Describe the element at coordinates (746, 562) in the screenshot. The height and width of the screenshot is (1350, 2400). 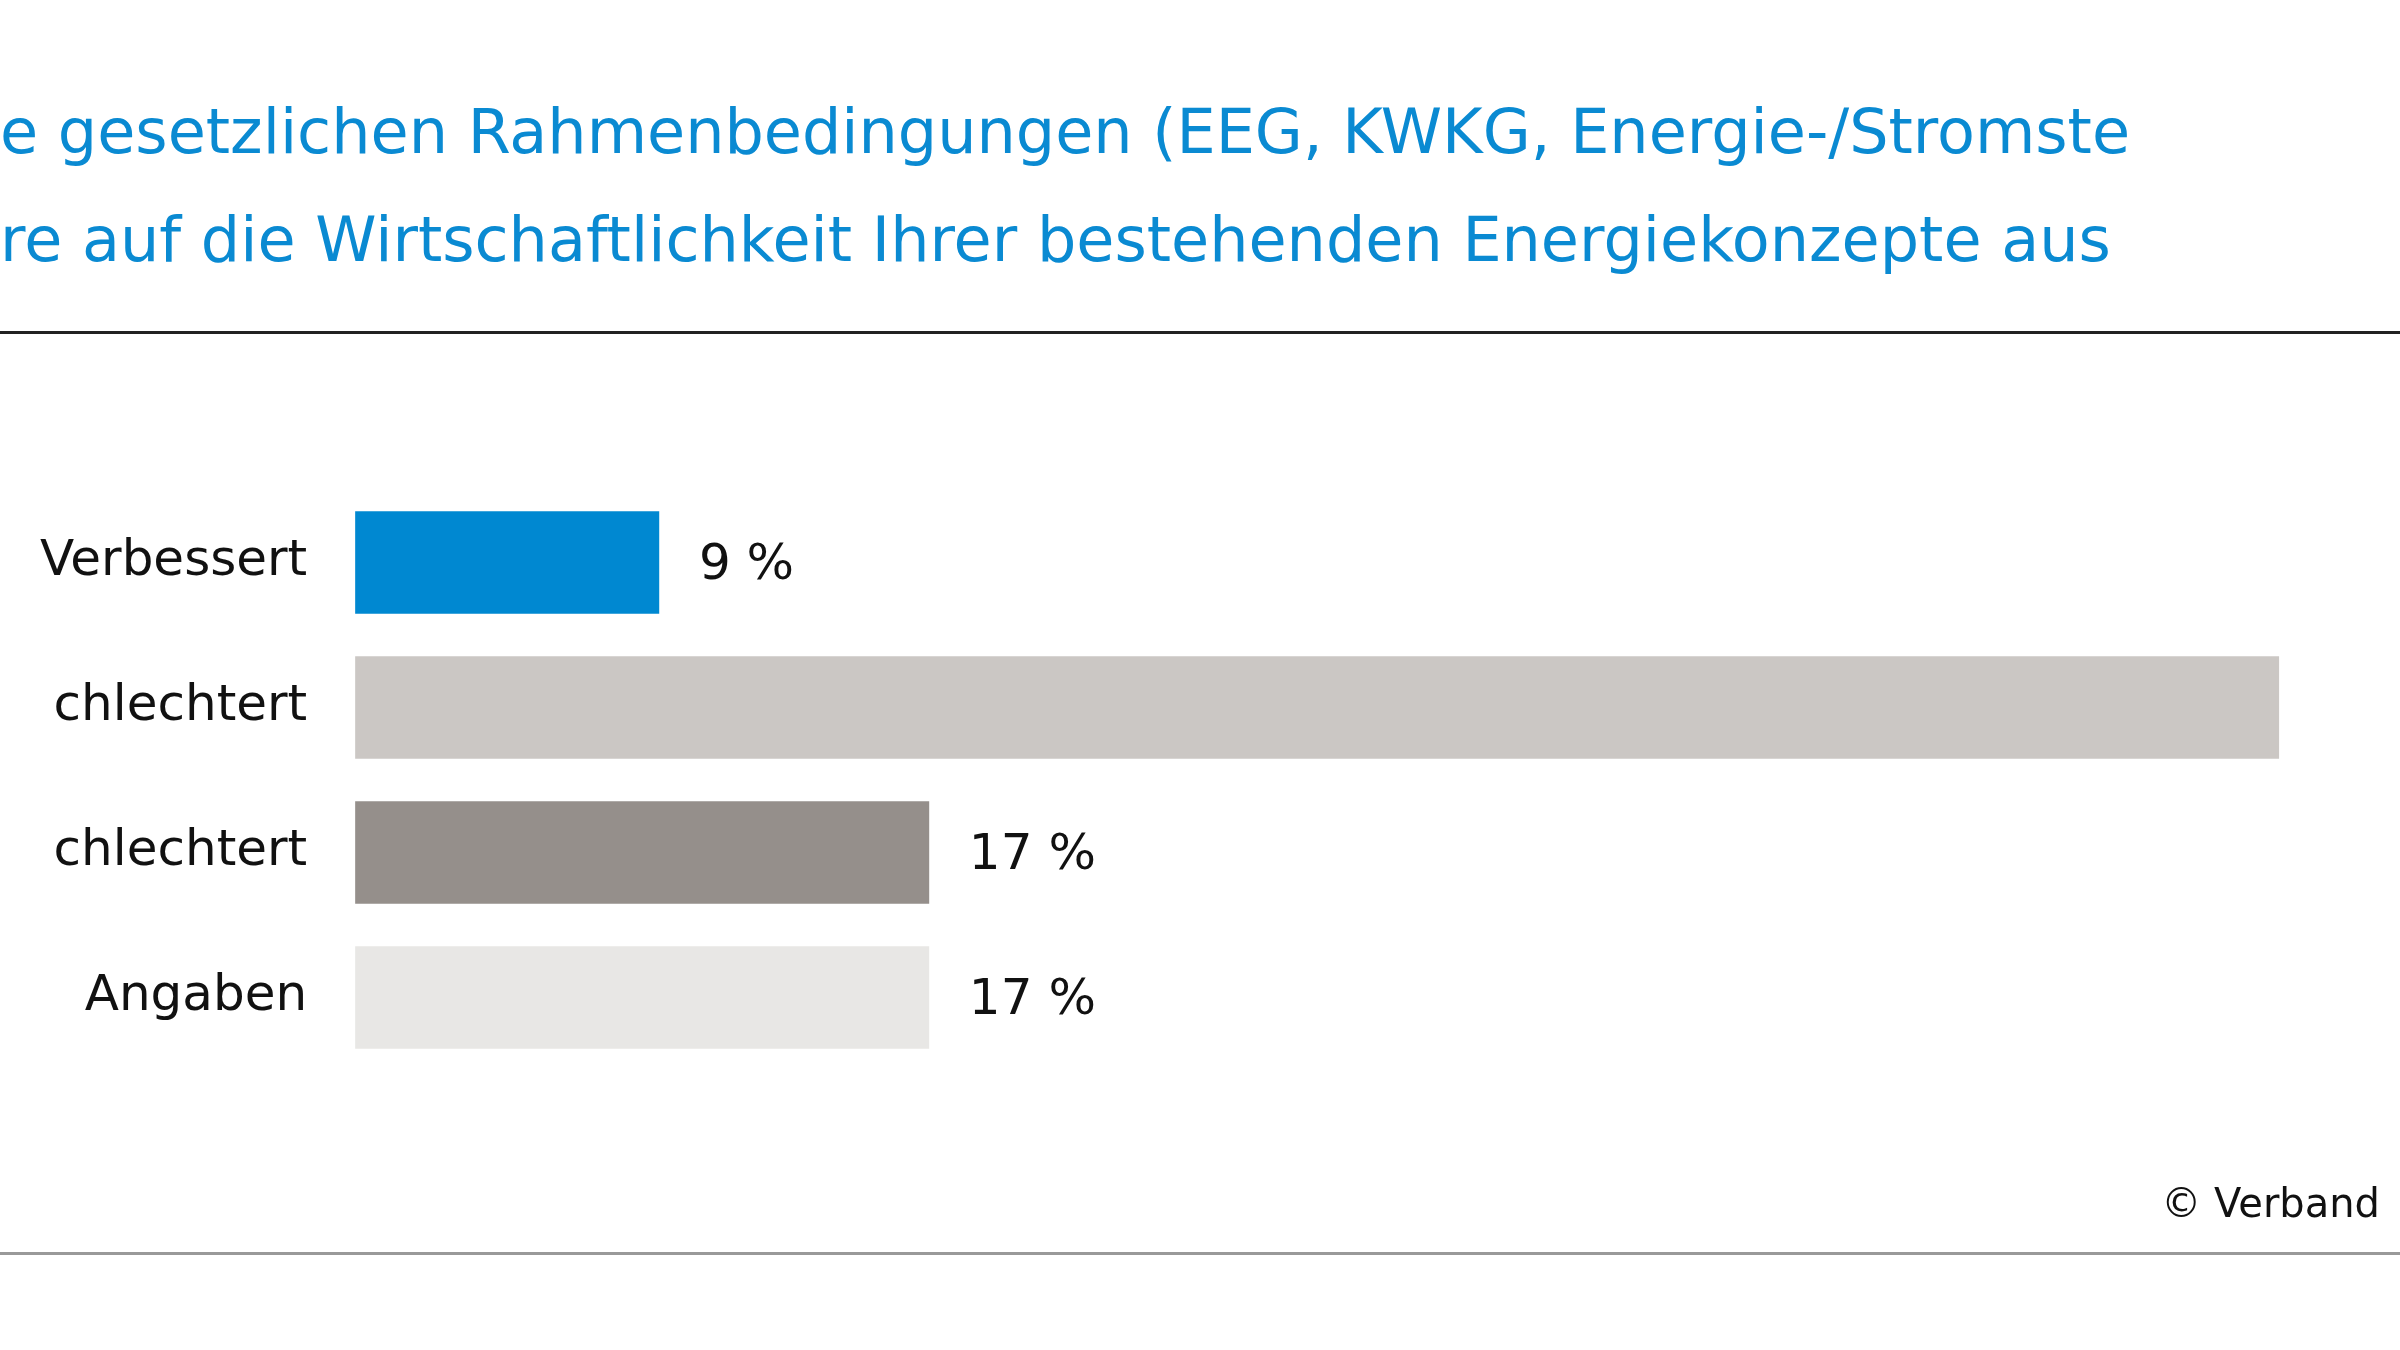
I see `data-label: 9 %` at that location.